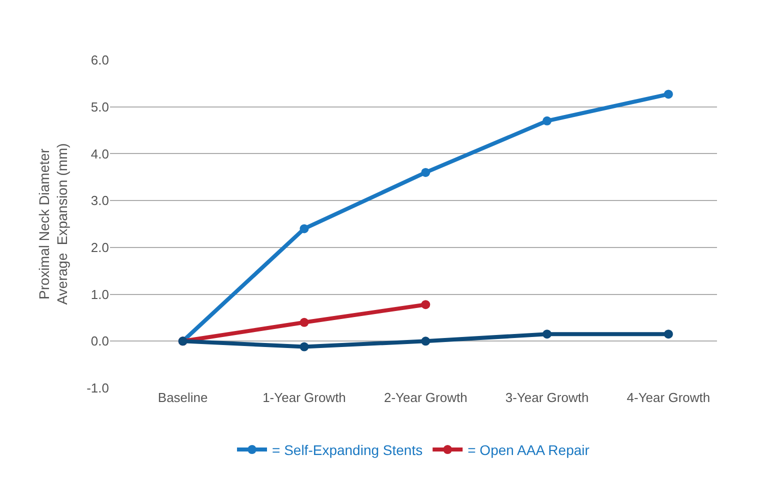 The height and width of the screenshot is (478, 762). What do you see at coordinates (426, 397) in the screenshot?
I see `x-tick-label: 2-Year Growth` at bounding box center [426, 397].